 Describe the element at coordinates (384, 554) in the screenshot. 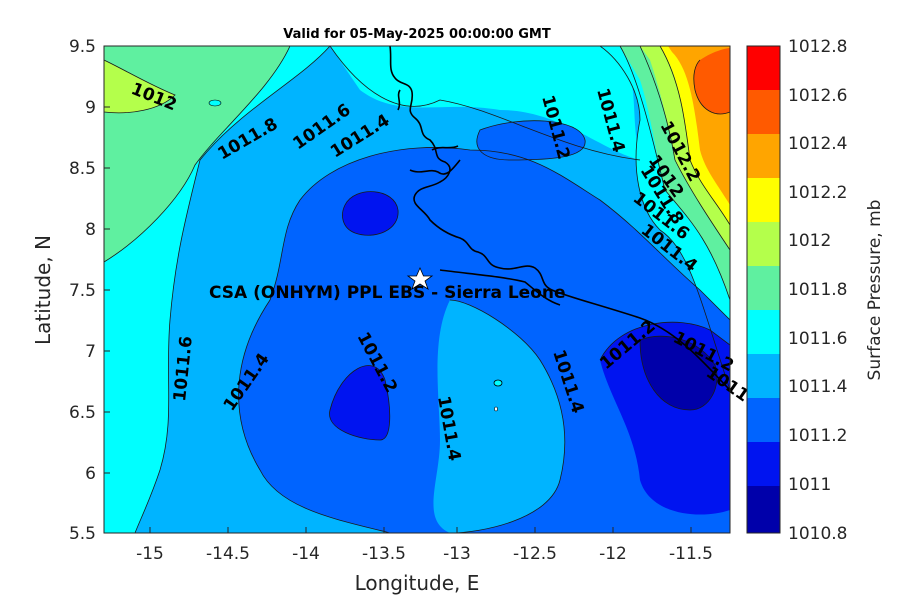

I see `x-tick-label: -13.5` at that location.